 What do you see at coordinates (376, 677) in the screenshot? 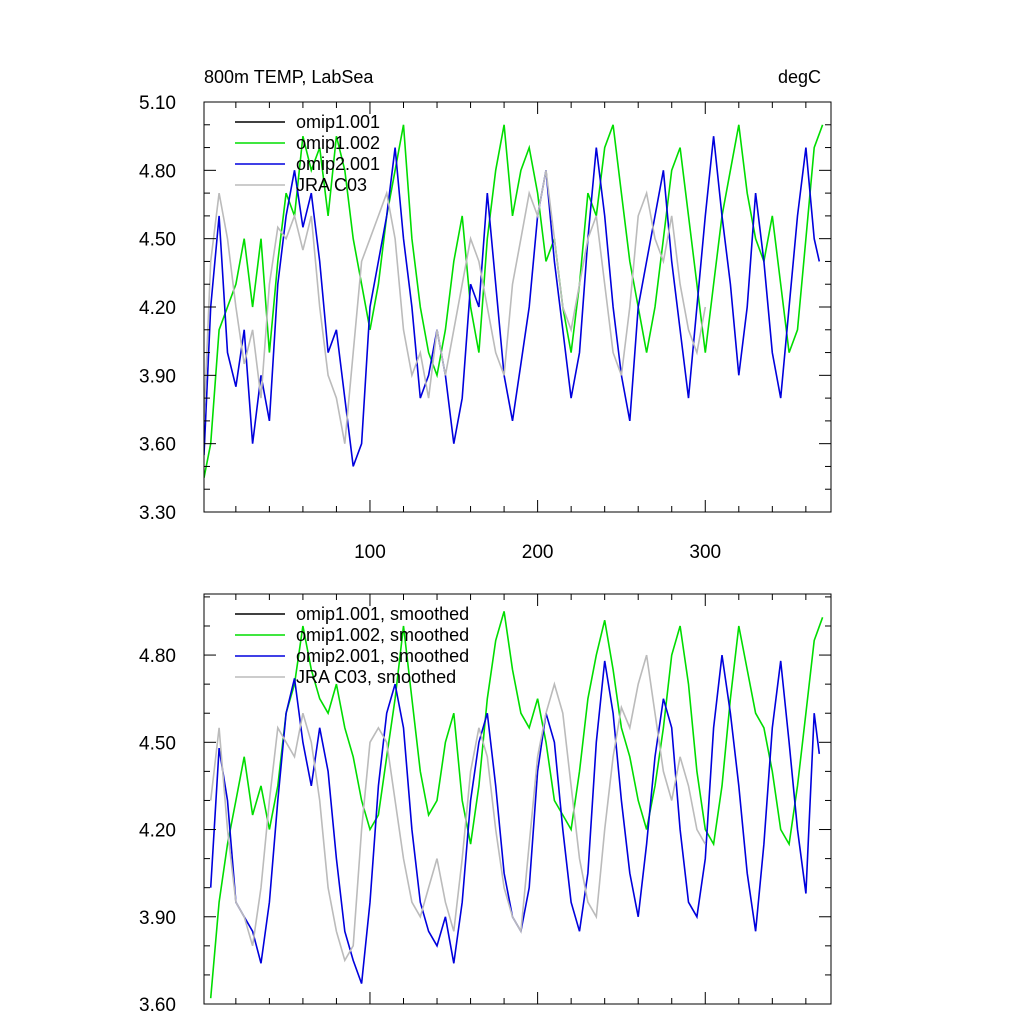
I see `legend-label: JRA C03, smoothed` at bounding box center [376, 677].